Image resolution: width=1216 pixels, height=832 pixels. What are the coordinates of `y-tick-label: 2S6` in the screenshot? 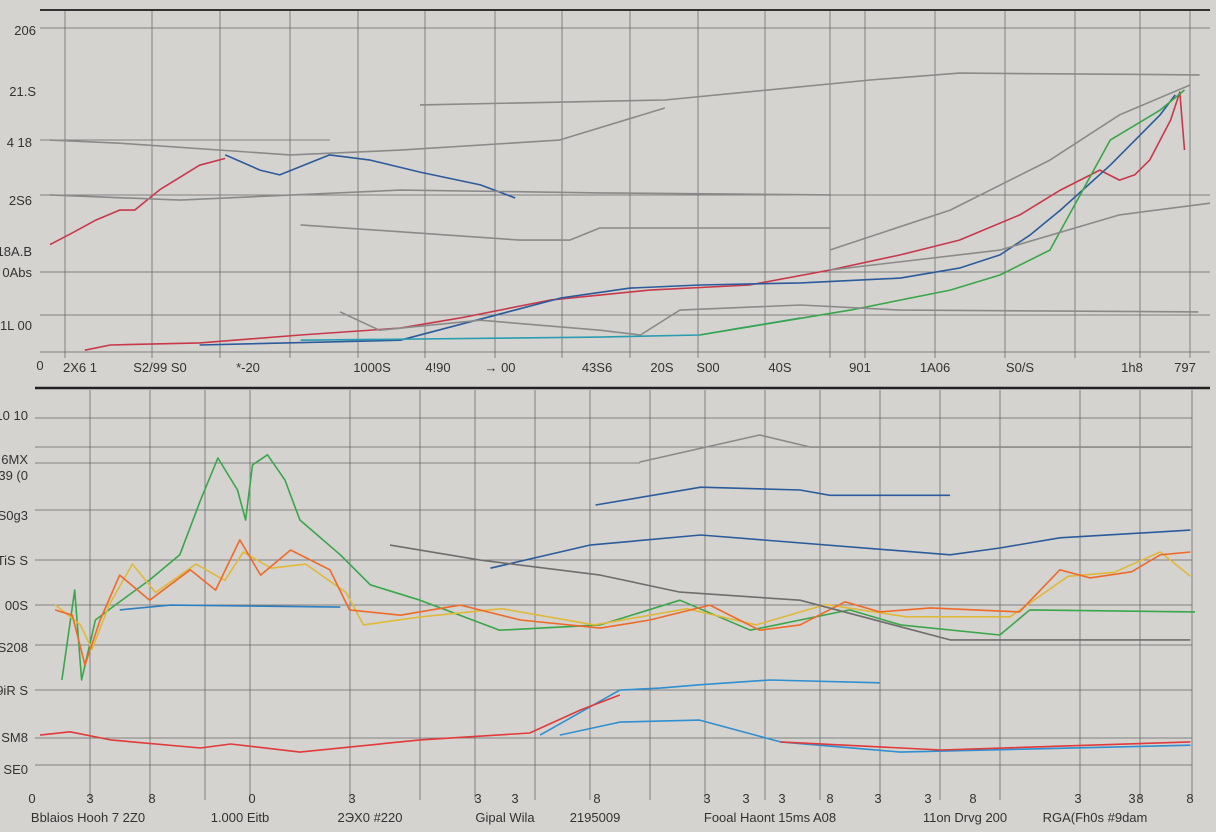 It's located at (20, 200).